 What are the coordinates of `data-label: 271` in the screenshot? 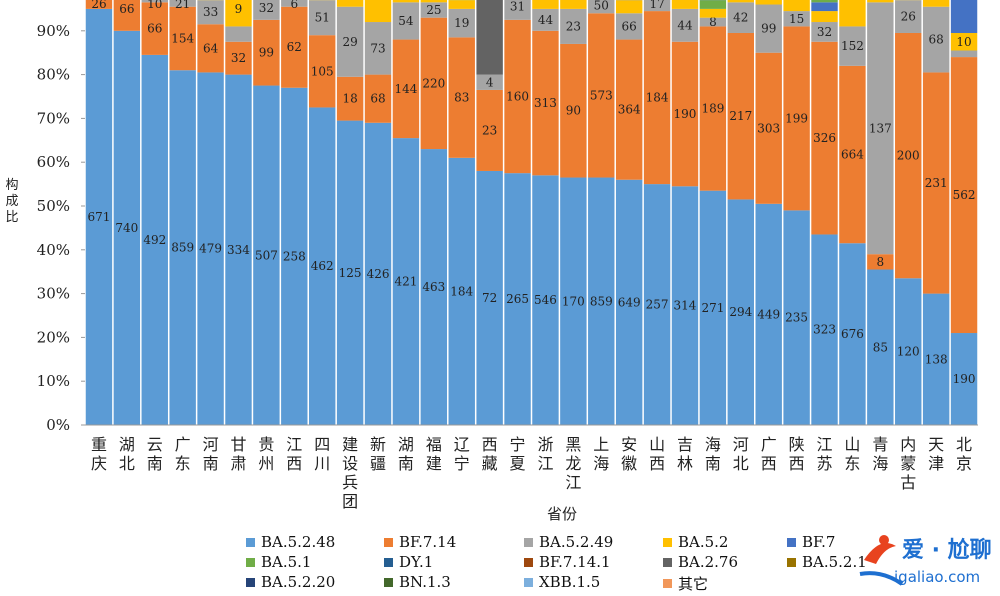 It's located at (712, 308).